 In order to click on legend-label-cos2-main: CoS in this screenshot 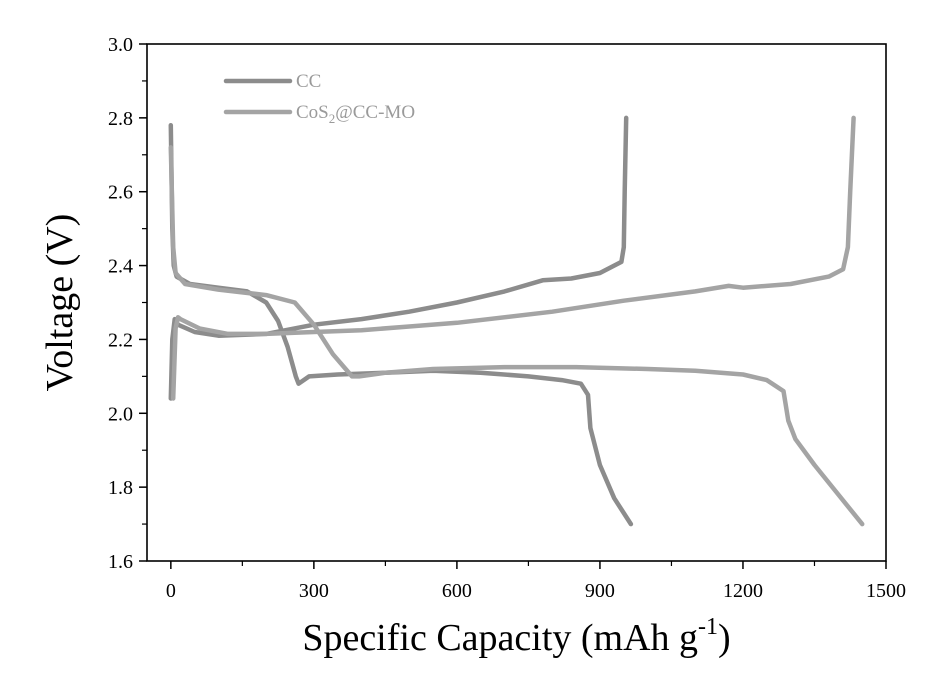, I will do `click(312, 112)`.